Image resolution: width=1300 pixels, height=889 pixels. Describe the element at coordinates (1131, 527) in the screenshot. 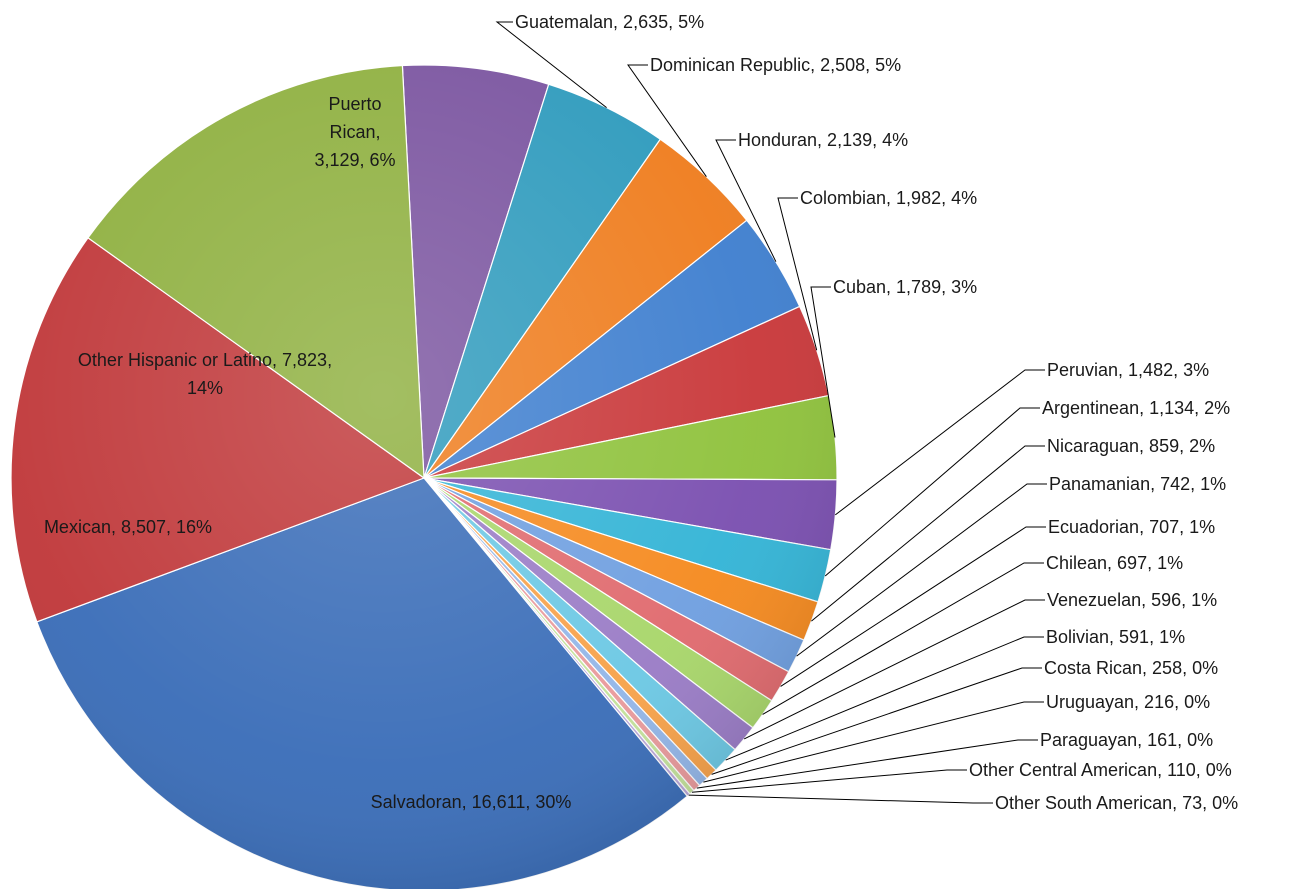

I see `data-label-ecuadorian: Ecuadorian, 707, 1%` at that location.